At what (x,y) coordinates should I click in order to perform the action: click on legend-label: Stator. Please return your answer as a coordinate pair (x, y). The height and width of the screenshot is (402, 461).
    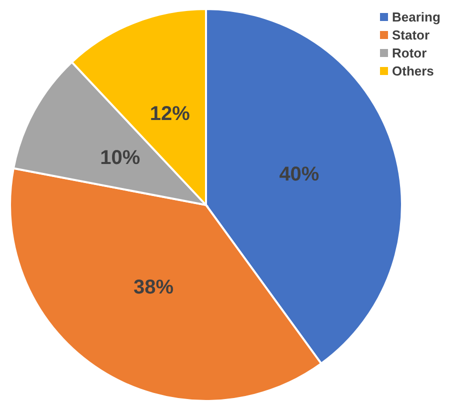
    Looking at the image, I should click on (411, 35).